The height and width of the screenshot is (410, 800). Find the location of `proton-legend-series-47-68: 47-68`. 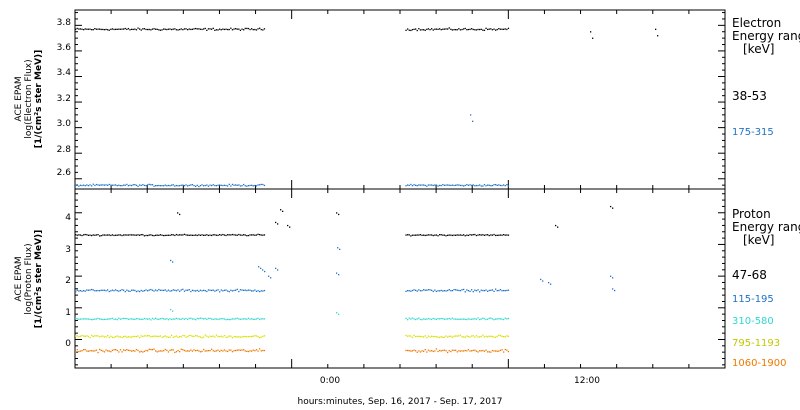

proton-legend-series-47-68: 47-68 is located at coordinates (749, 275).